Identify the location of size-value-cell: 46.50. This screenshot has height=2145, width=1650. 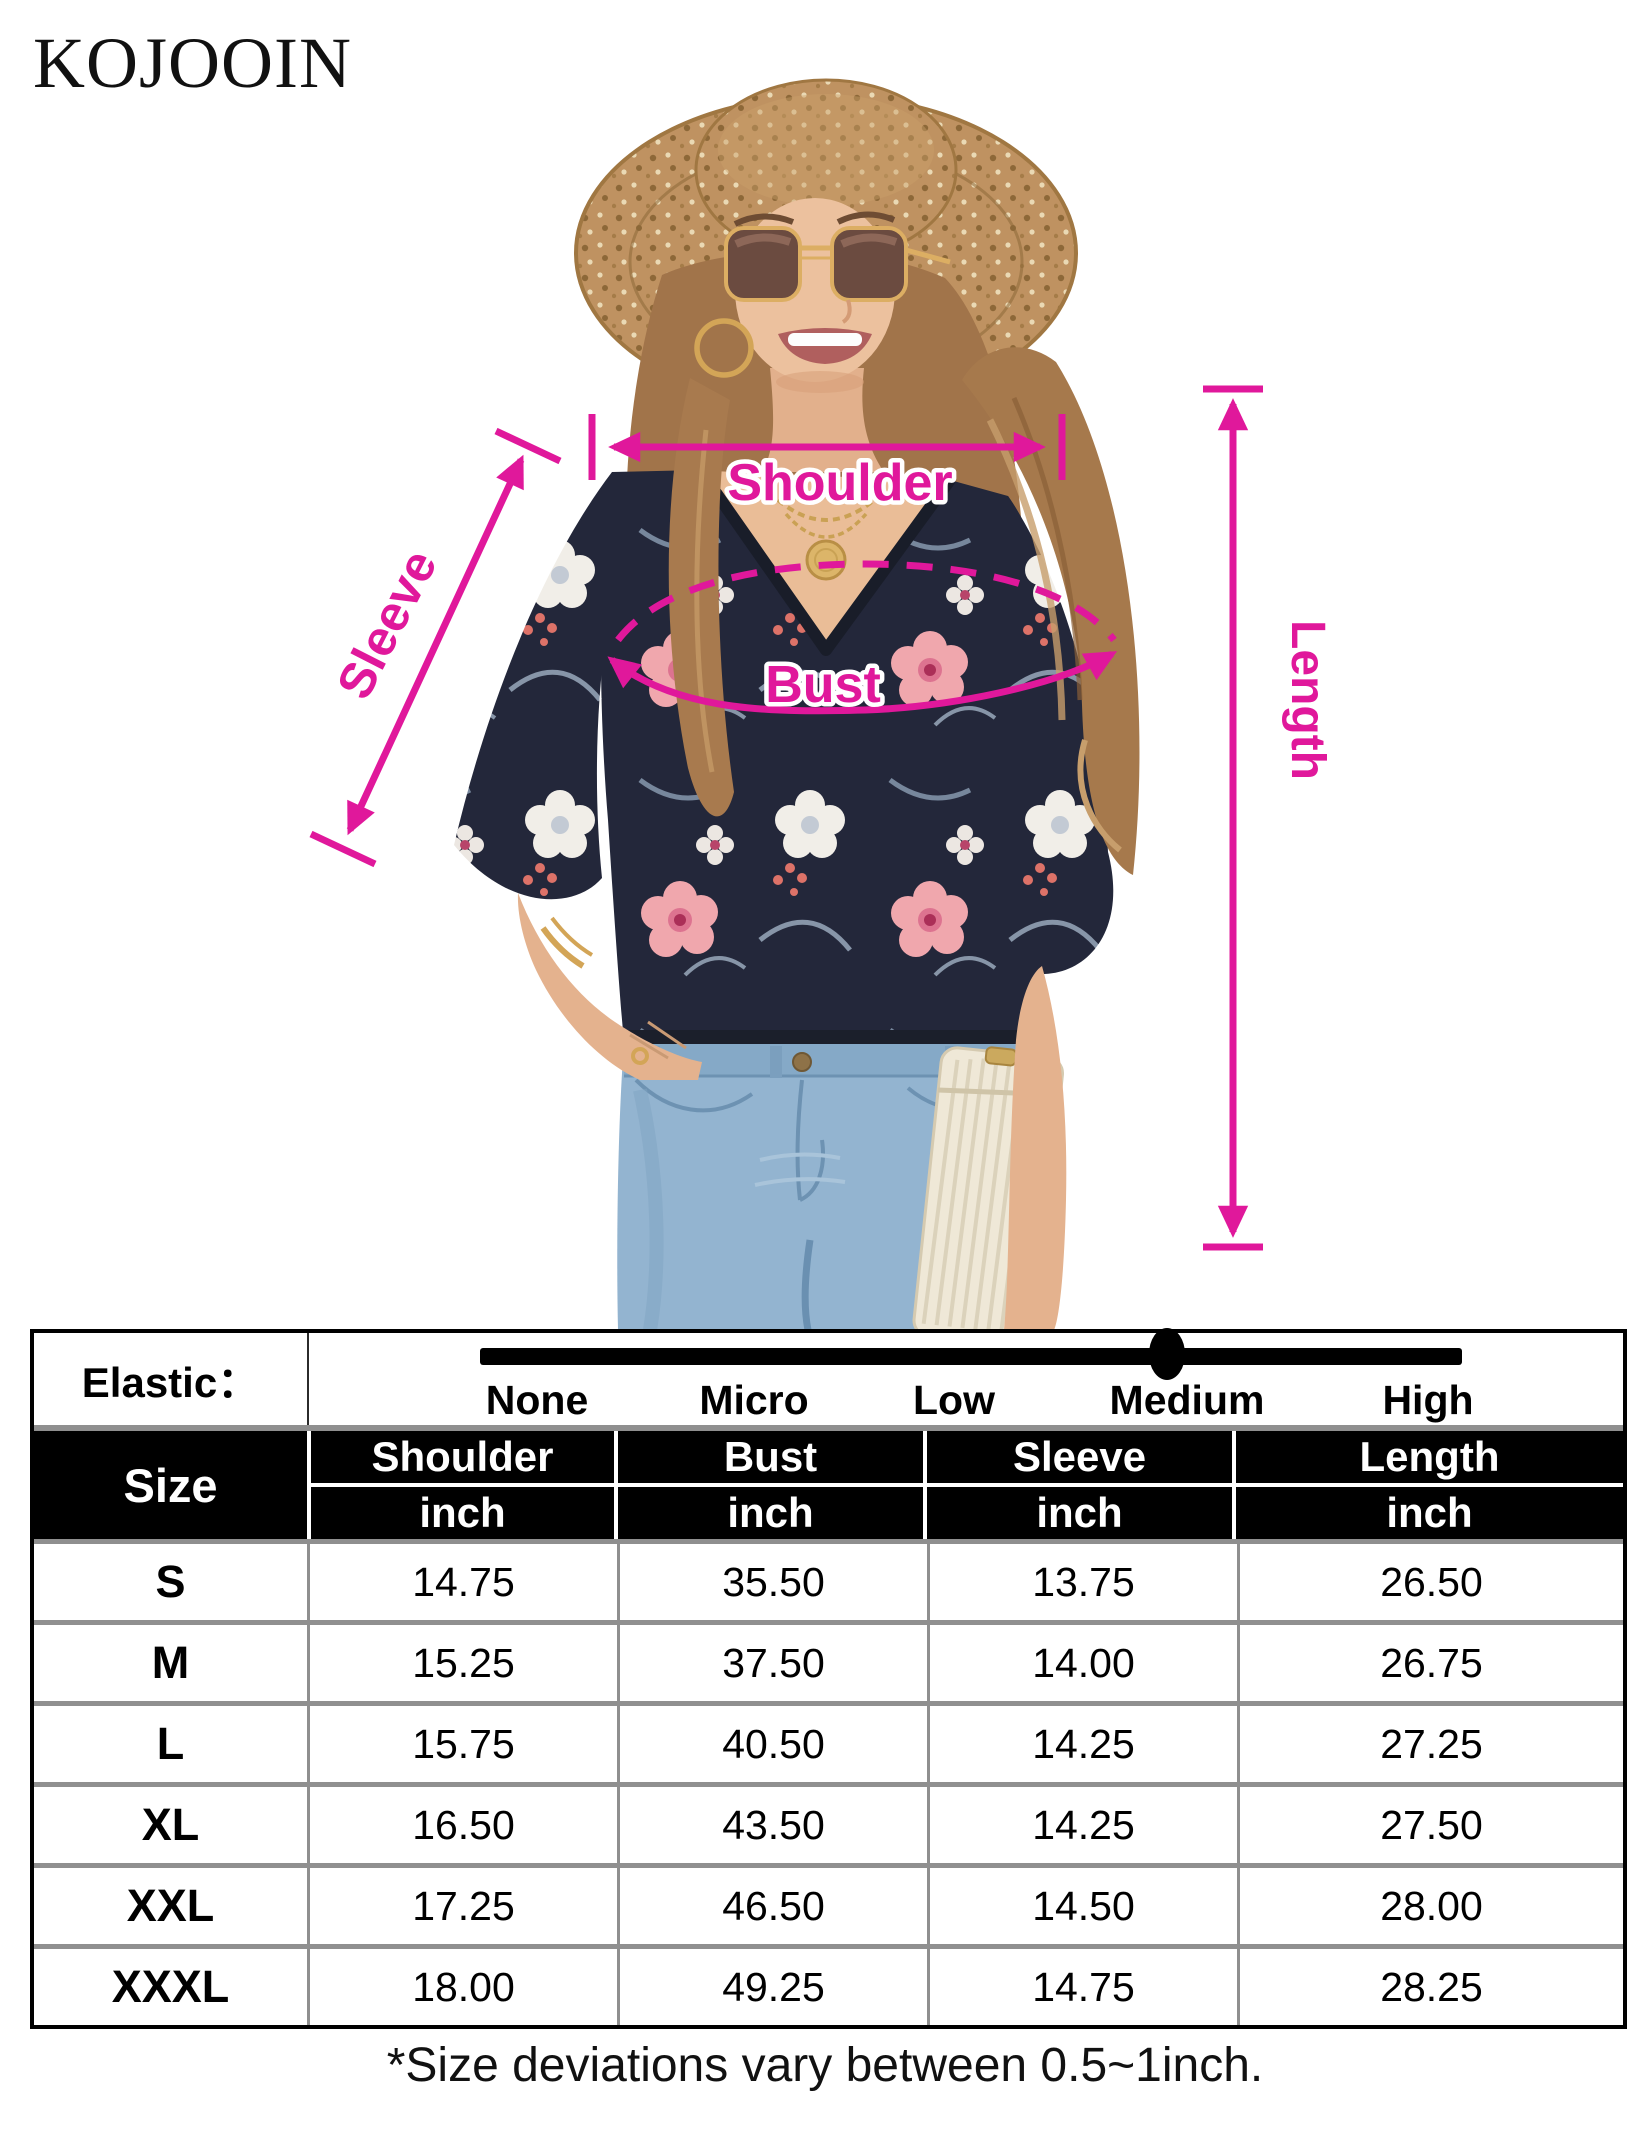
(772, 1906).